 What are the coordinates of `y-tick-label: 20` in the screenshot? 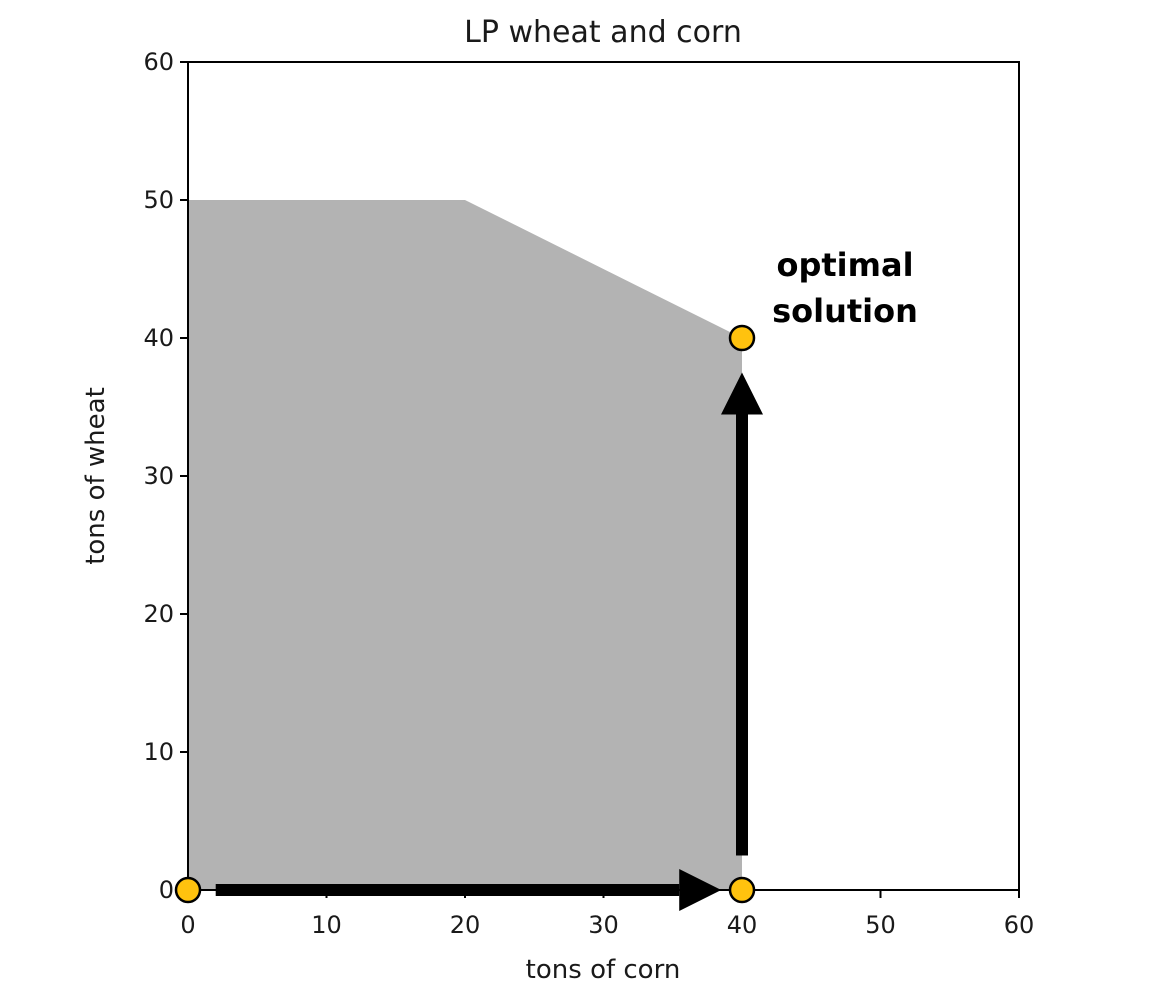 It's located at (158, 614).